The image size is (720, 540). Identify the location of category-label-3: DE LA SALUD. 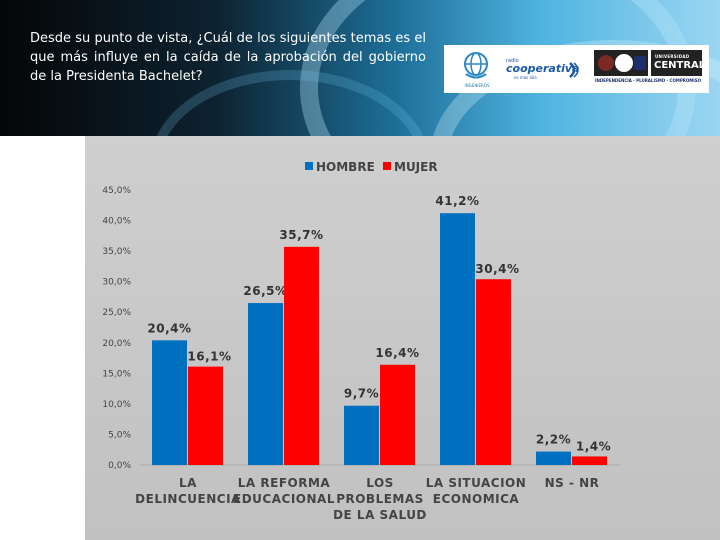
(380, 515).